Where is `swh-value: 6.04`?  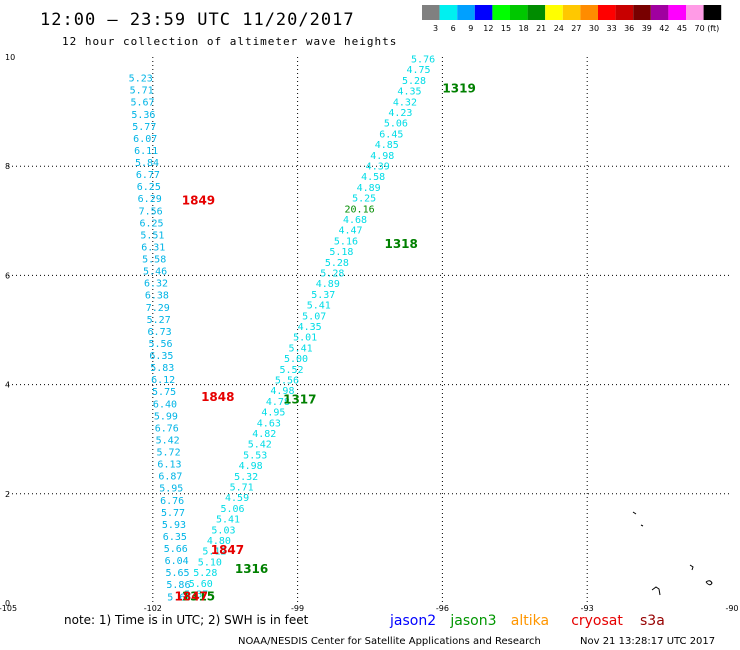 swh-value: 6.04 is located at coordinates (177, 561).